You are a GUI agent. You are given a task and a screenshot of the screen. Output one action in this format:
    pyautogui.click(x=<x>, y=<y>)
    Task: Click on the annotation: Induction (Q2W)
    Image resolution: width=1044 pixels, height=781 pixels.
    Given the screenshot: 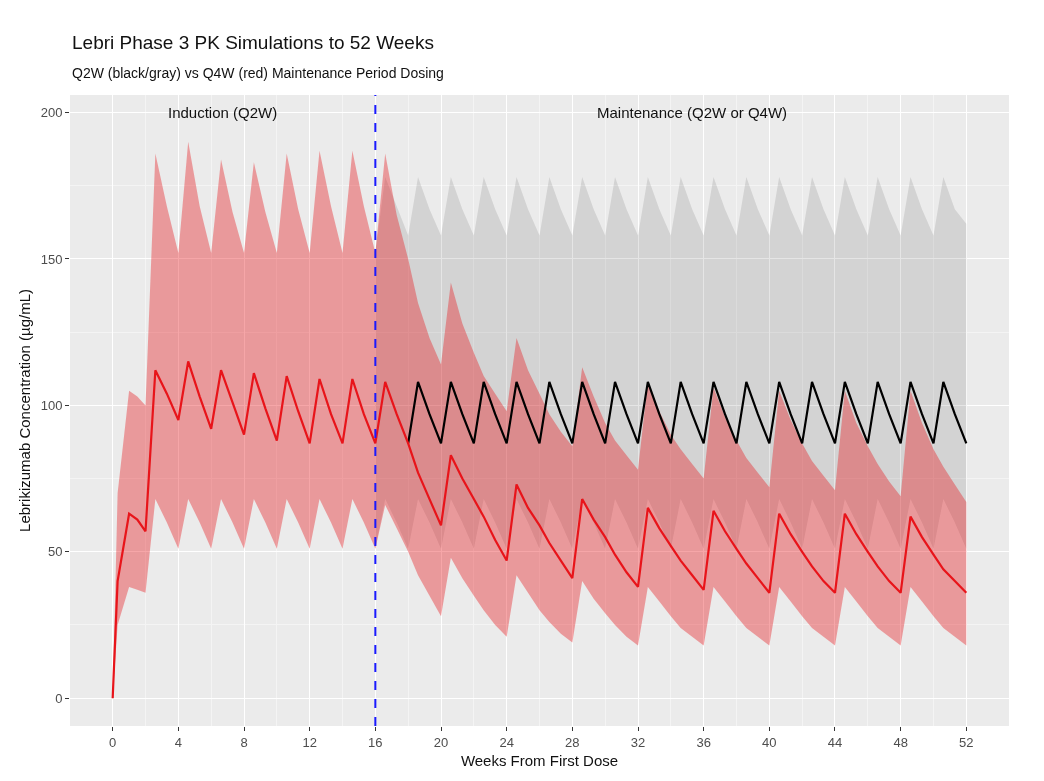 What is the action you would take?
    pyautogui.click(x=223, y=112)
    